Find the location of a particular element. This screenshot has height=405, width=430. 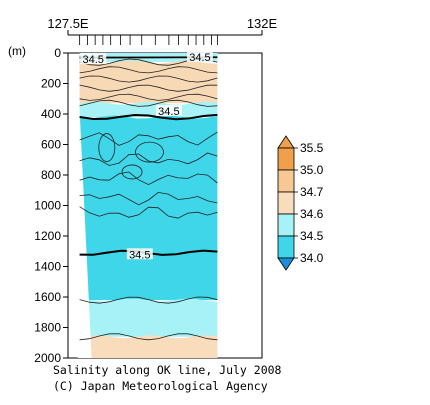

y-unit-label: (m) is located at coordinates (17, 51).